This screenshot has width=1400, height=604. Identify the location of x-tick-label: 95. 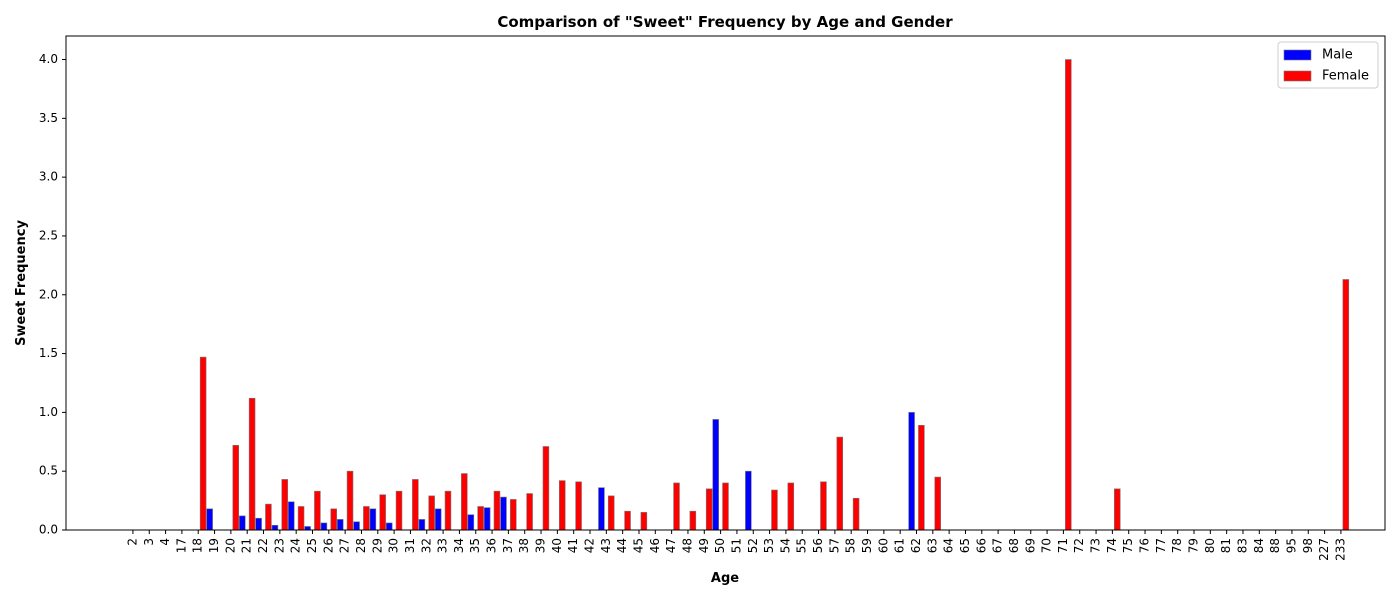
(1291, 545).